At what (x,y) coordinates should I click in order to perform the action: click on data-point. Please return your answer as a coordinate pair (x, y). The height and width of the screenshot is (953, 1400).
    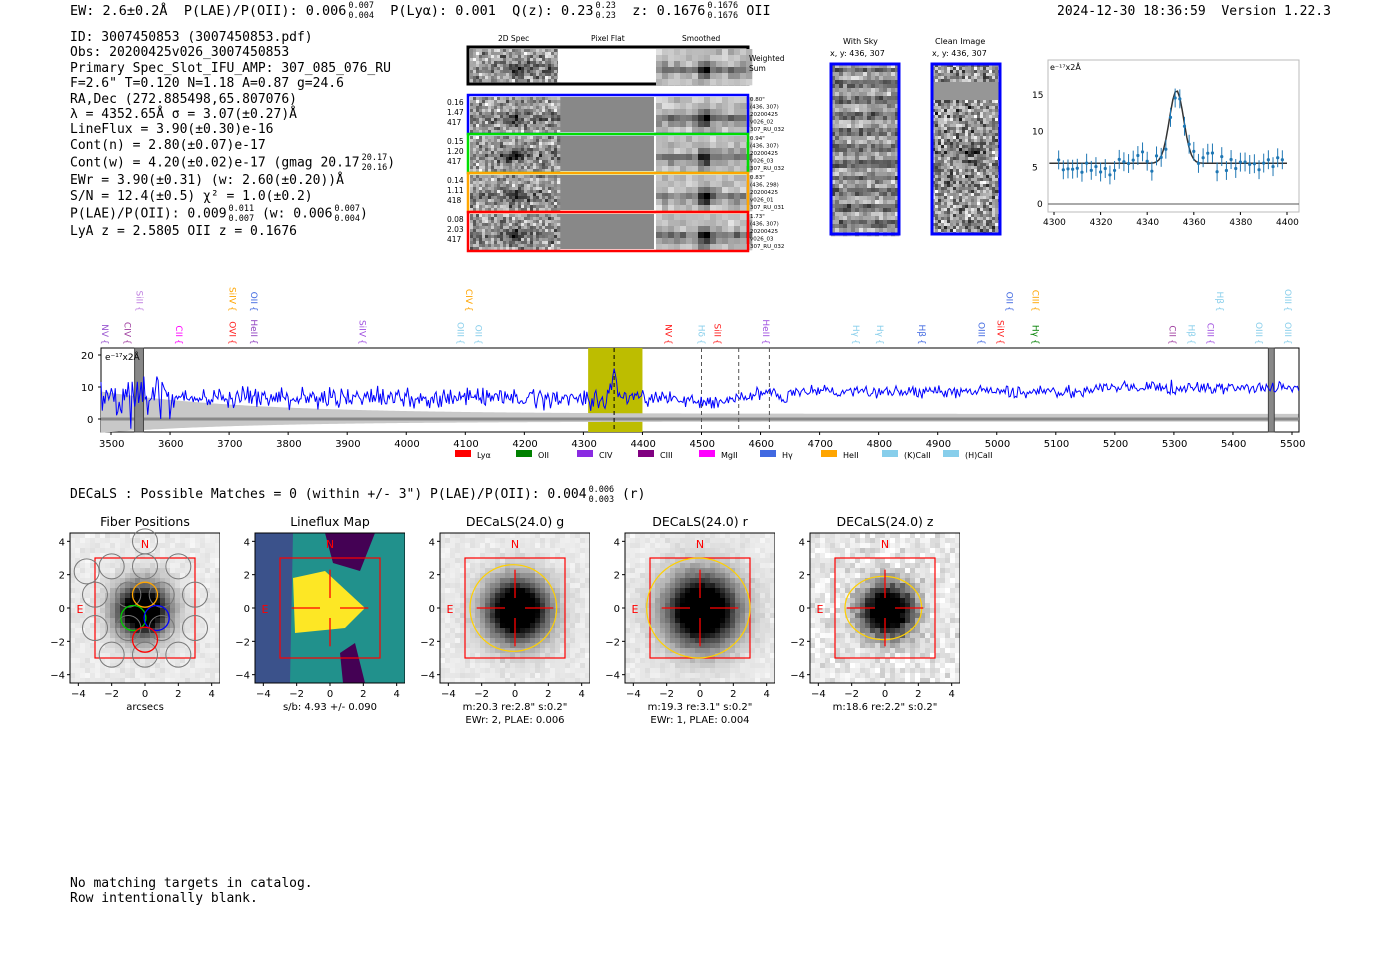
    Looking at the image, I should click on (1124, 162).